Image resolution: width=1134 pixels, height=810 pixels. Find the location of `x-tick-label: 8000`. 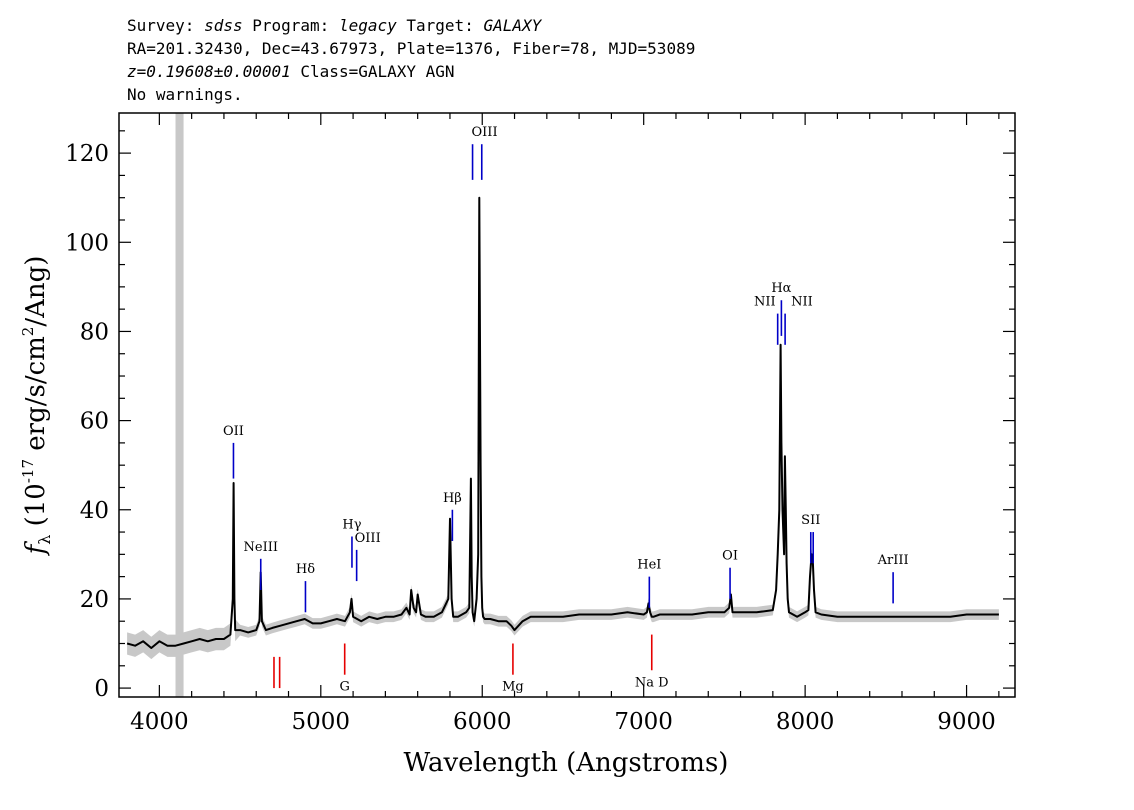

x-tick-label: 8000 is located at coordinates (805, 722).